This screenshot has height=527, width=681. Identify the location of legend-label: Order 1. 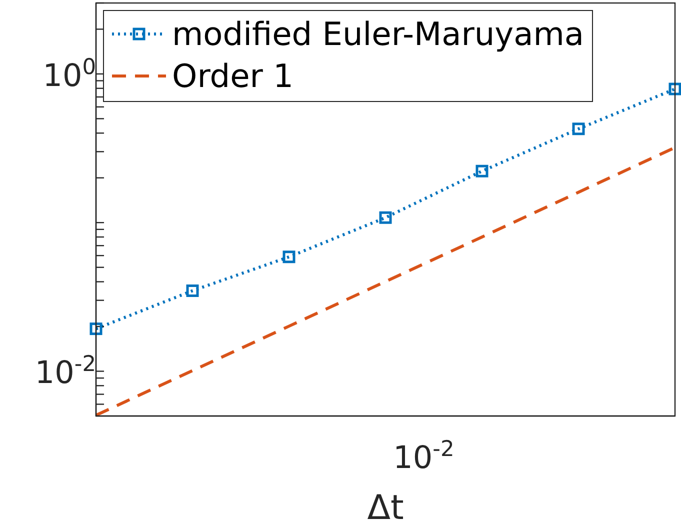
(233, 76).